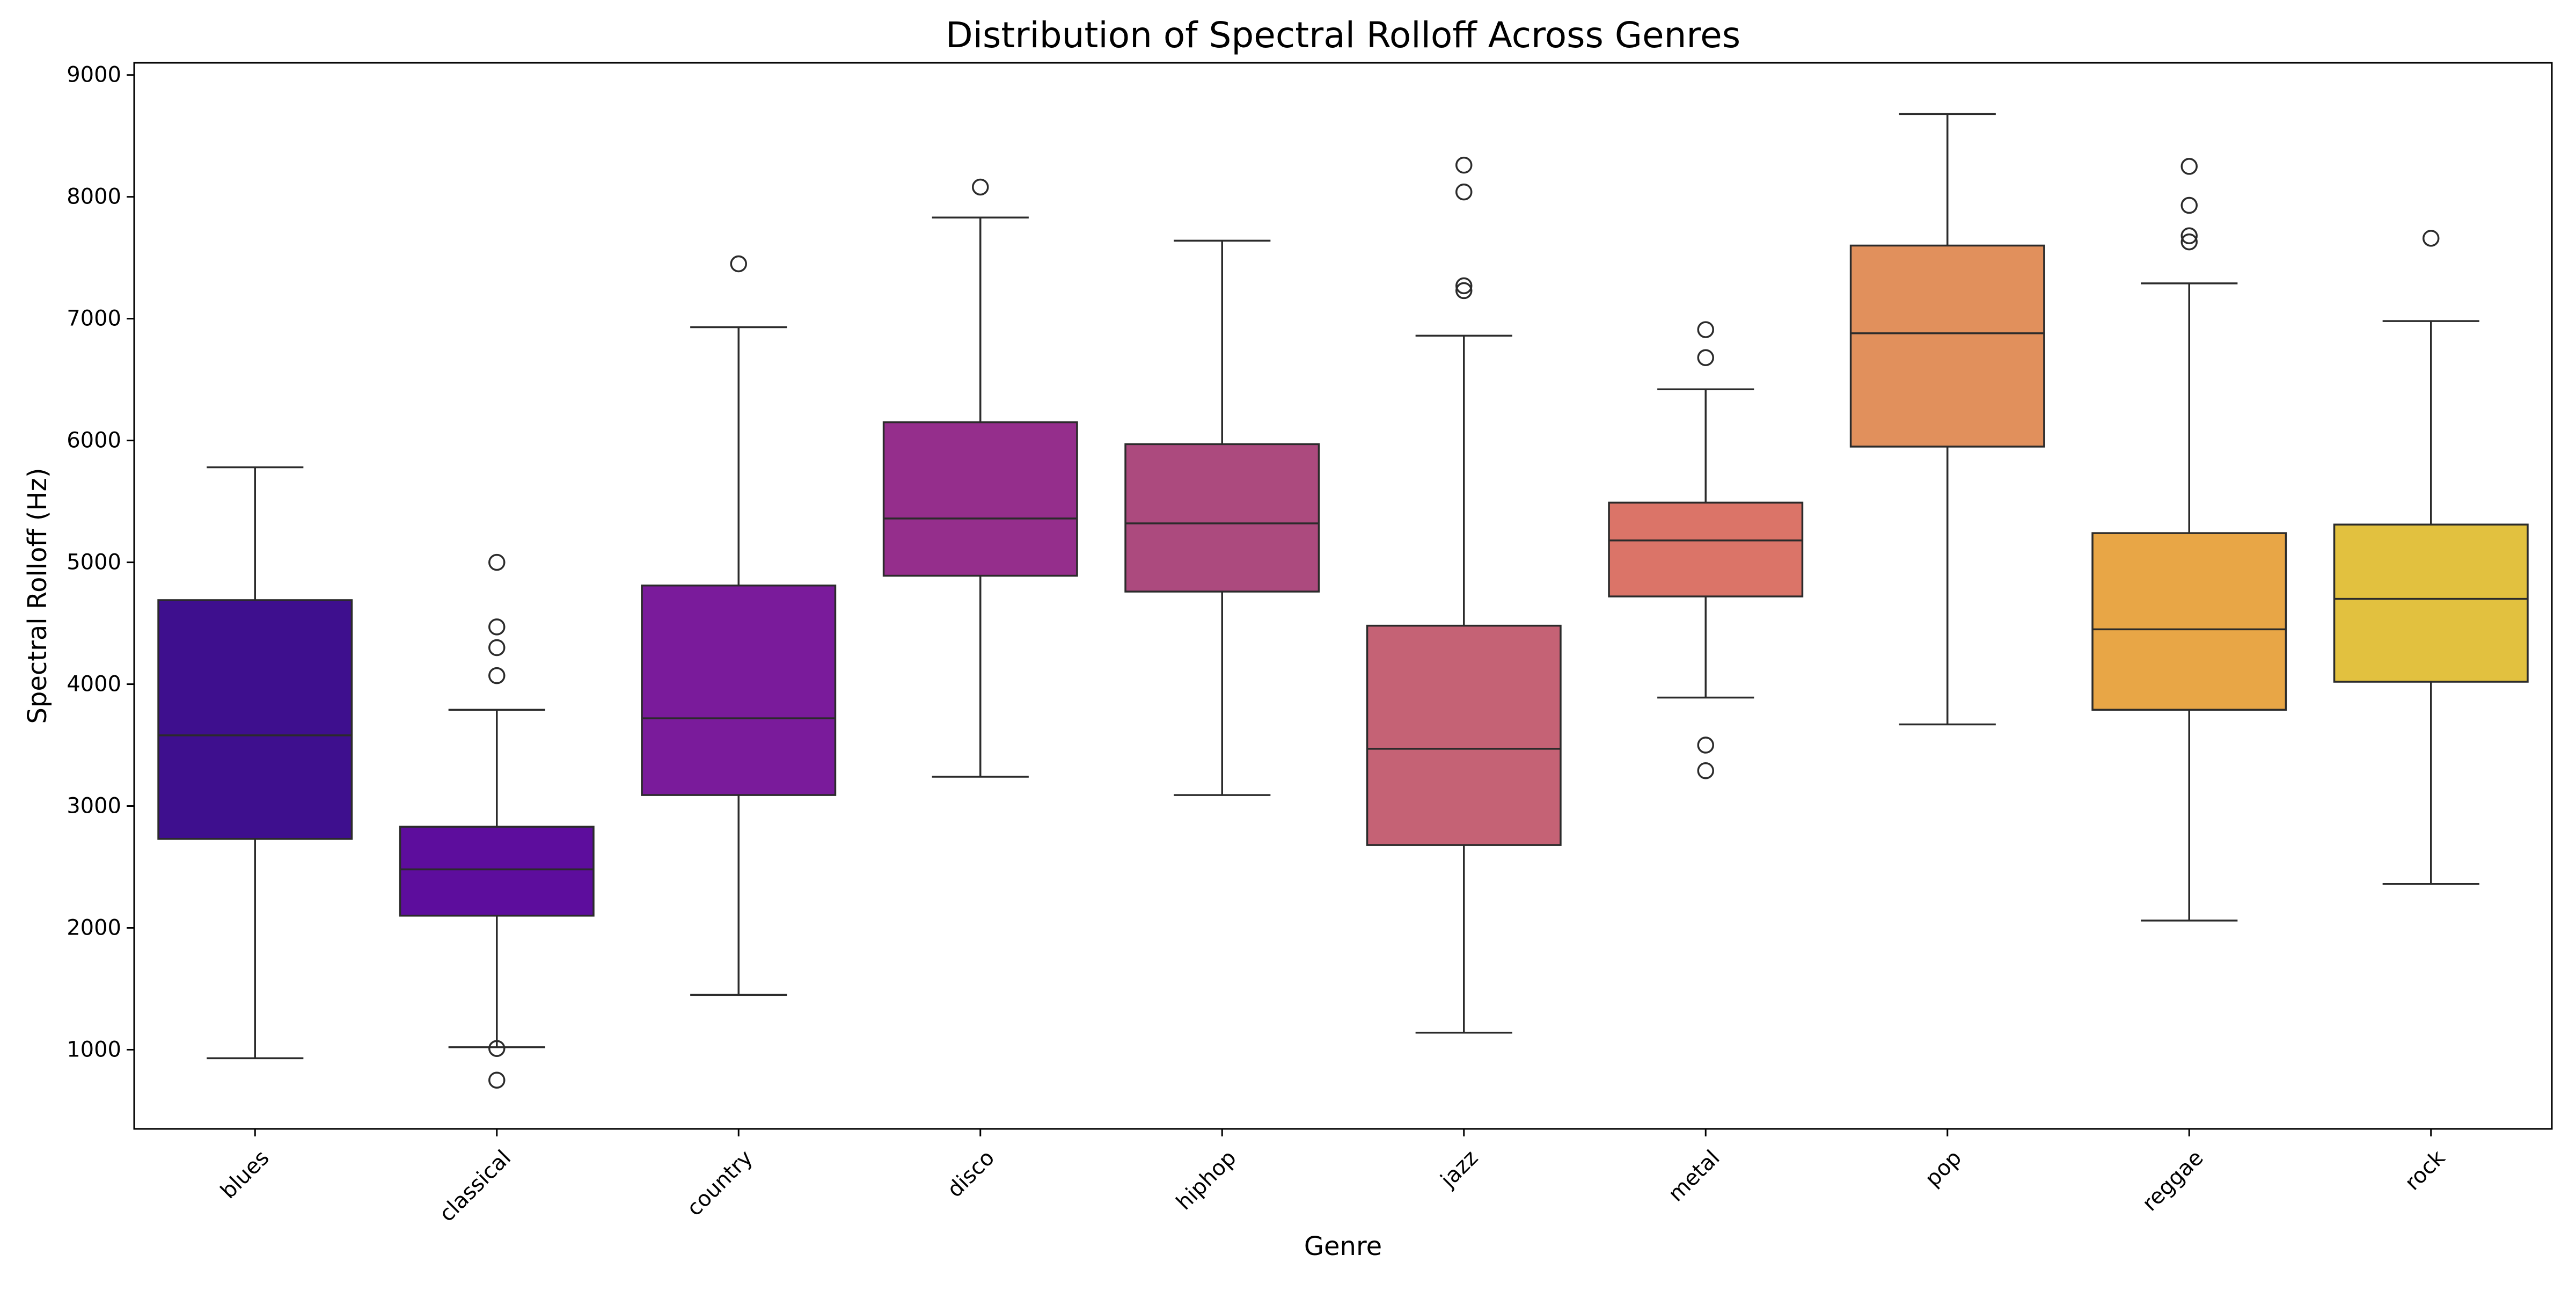  I want to click on box-group-metal, so click(1706, 550).